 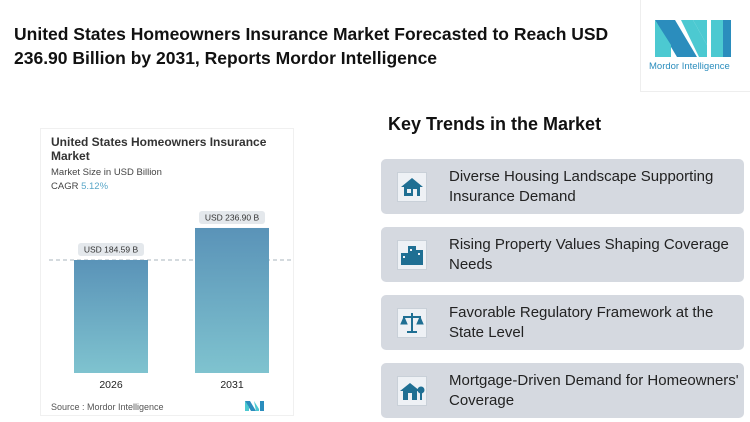 I want to click on data-label: USD 236.90 B, so click(x=232, y=217).